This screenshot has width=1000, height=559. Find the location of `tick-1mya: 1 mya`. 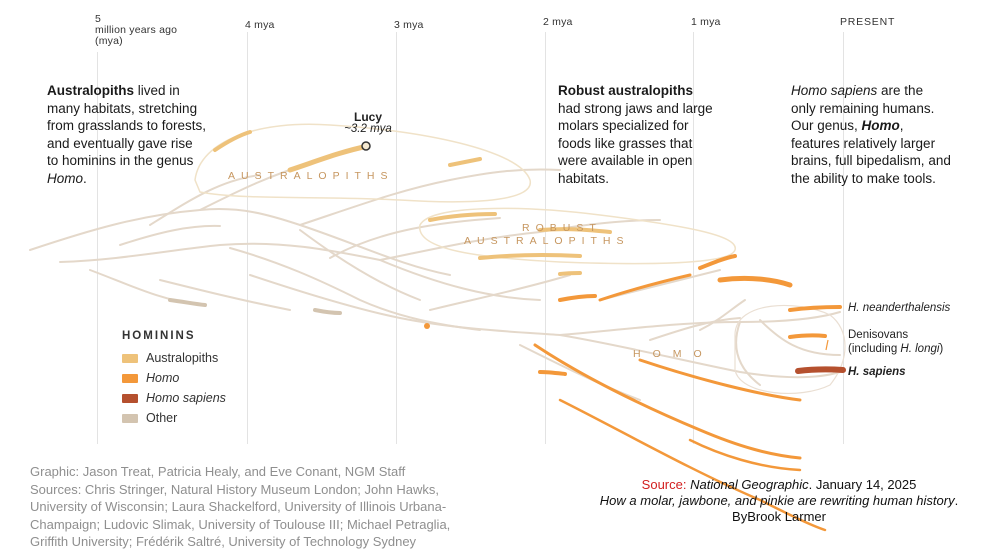

tick-1mya: 1 mya is located at coordinates (706, 22).